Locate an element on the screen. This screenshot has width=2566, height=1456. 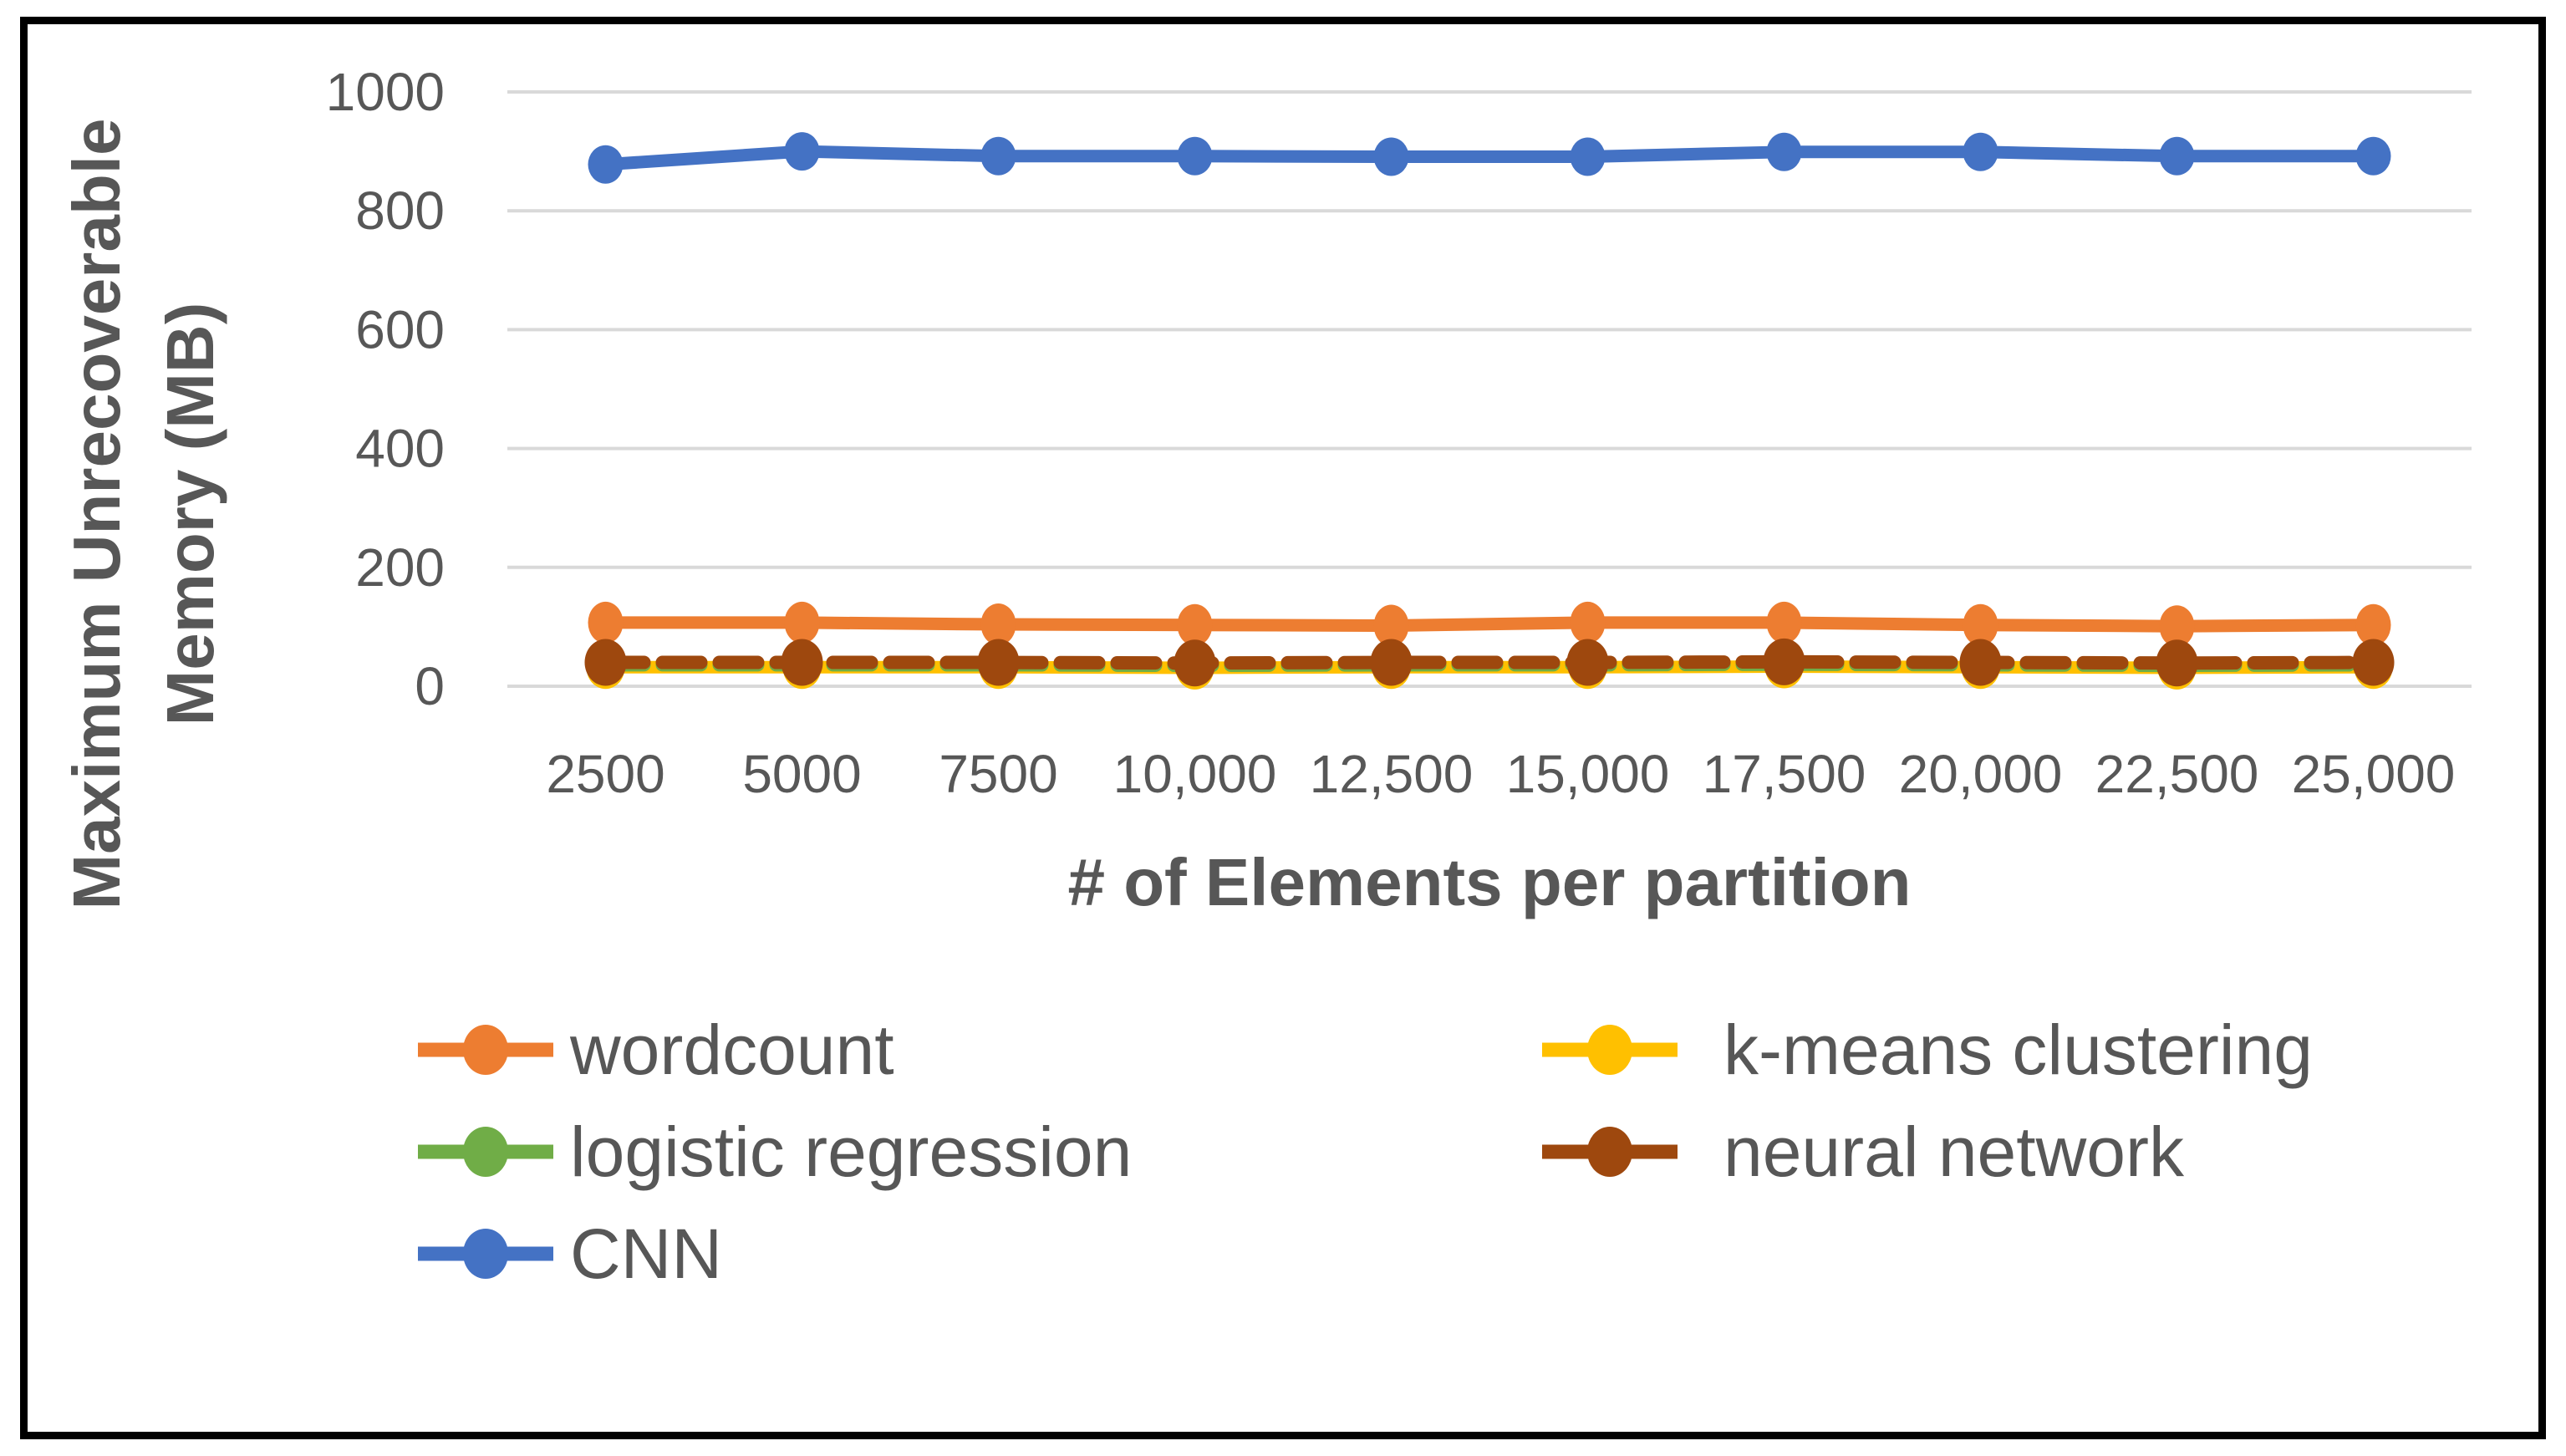
y-tick-label: 200 is located at coordinates (400, 567).